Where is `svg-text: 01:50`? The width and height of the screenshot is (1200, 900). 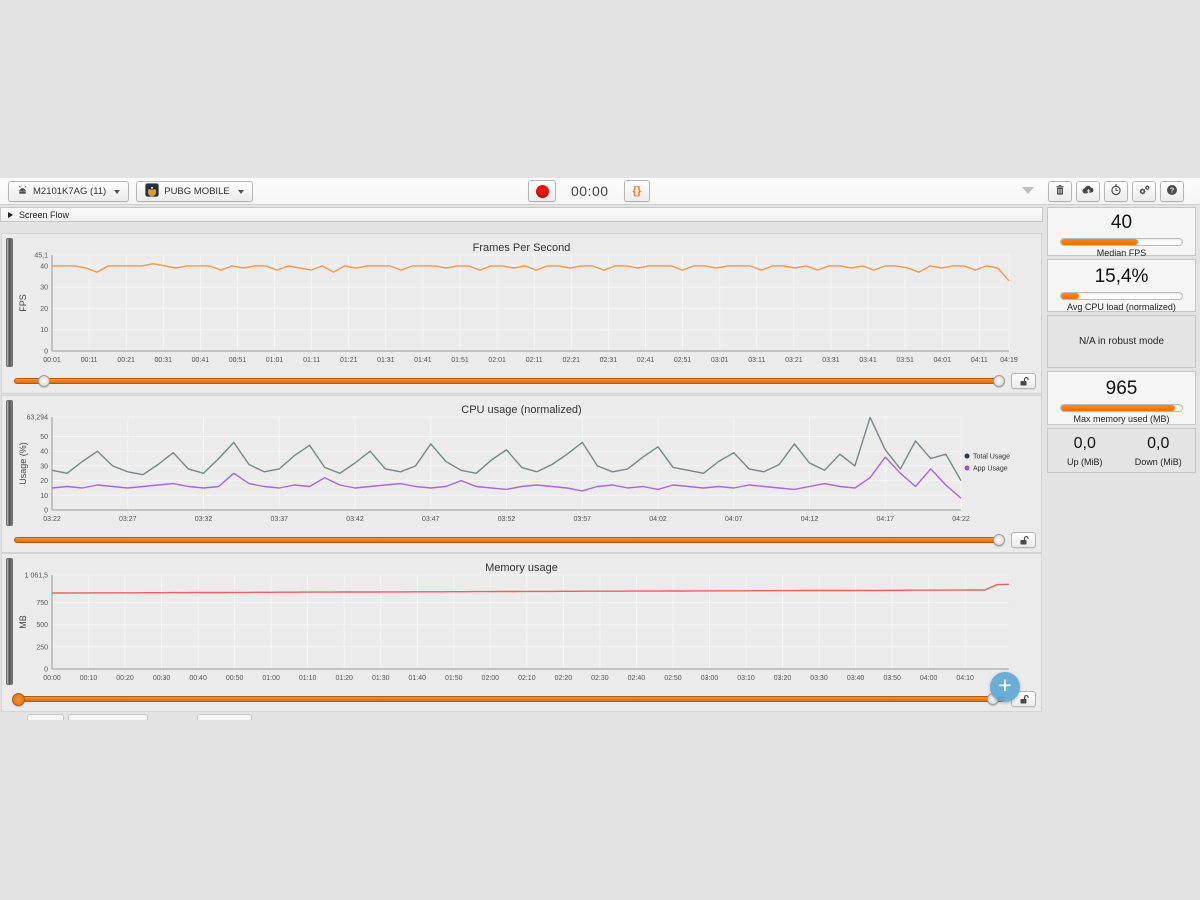 svg-text: 01:50 is located at coordinates (454, 678).